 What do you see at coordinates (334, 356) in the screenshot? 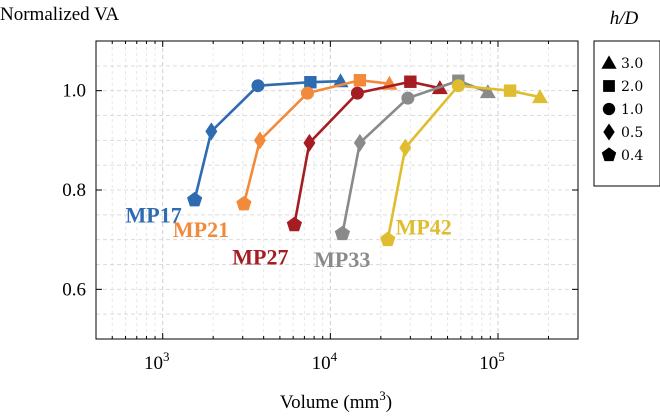
I see `x-tick-label-exp: 4` at bounding box center [334, 356].